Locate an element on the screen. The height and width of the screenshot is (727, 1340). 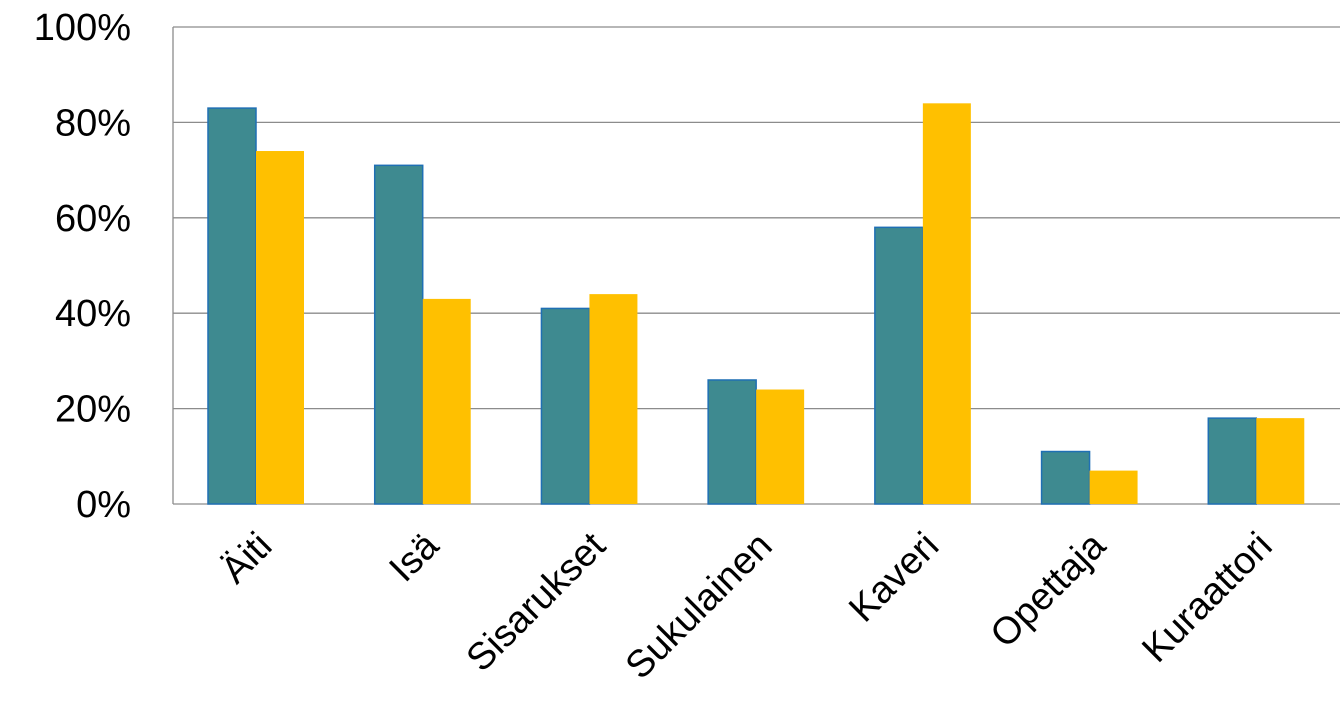
bar-series-2-kaveri is located at coordinates (946, 303).